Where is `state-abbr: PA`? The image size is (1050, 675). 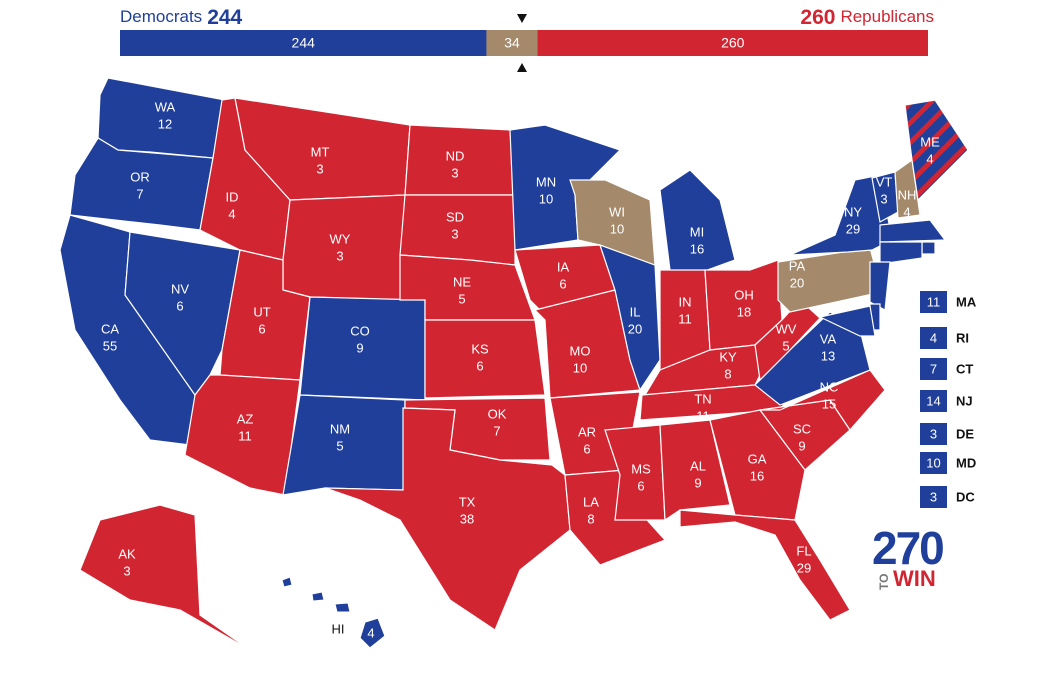 state-abbr: PA is located at coordinates (797, 265).